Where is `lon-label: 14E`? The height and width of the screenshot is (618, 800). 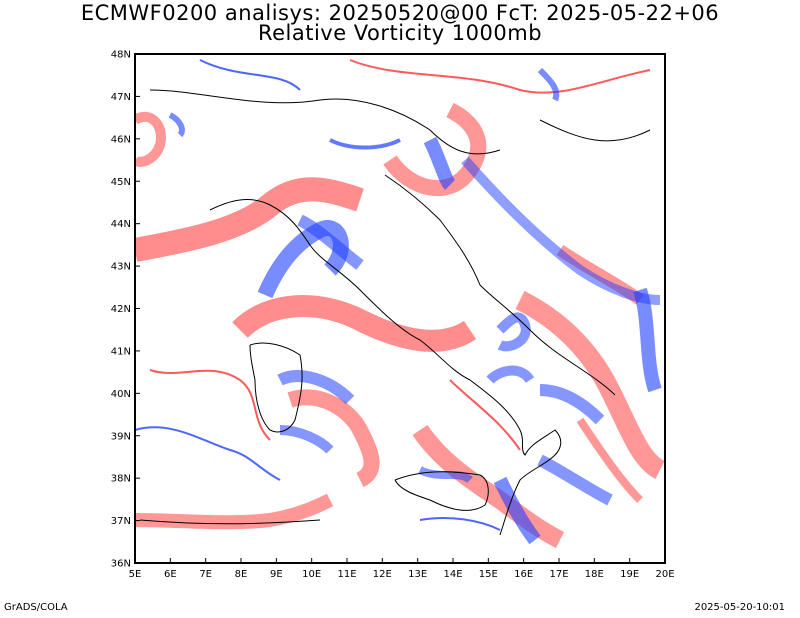 lon-label: 14E is located at coordinates (452, 574).